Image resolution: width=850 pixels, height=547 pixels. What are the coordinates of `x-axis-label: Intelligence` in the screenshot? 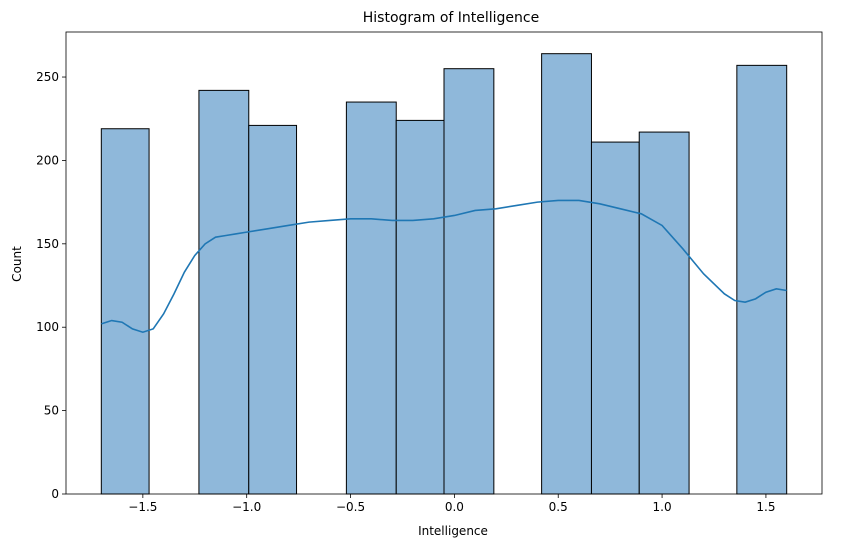 It's located at (453, 531).